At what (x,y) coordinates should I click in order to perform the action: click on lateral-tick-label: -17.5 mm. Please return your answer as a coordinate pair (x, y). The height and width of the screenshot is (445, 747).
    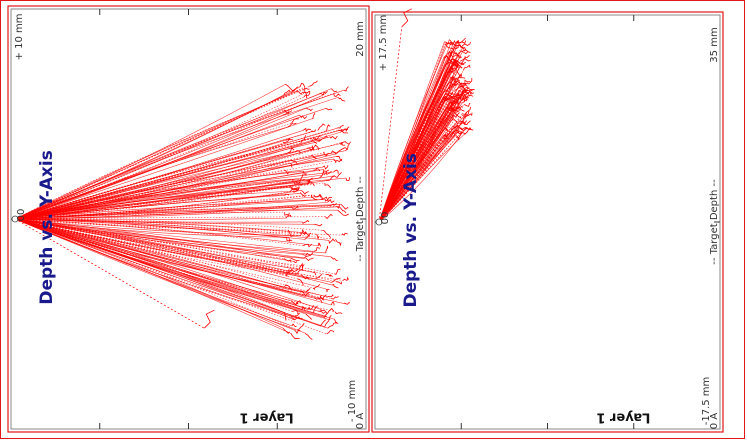
    Looking at the image, I should click on (706, 401).